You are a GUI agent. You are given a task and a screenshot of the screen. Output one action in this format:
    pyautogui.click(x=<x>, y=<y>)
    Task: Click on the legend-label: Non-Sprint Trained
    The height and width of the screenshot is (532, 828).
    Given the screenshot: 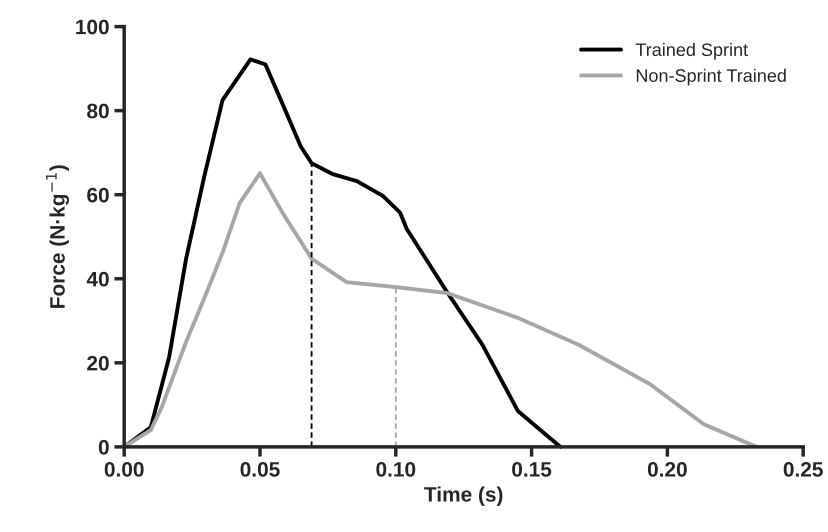 What is the action you would take?
    pyautogui.click(x=711, y=77)
    